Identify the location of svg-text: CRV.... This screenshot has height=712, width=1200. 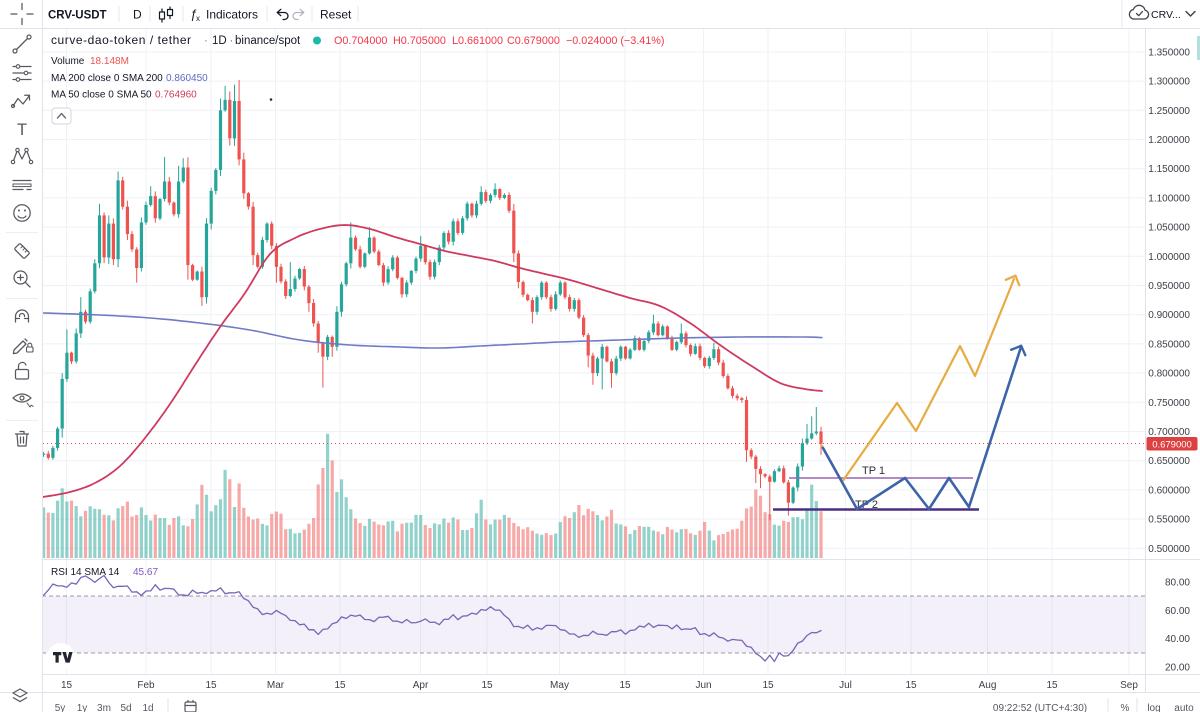
(1166, 15).